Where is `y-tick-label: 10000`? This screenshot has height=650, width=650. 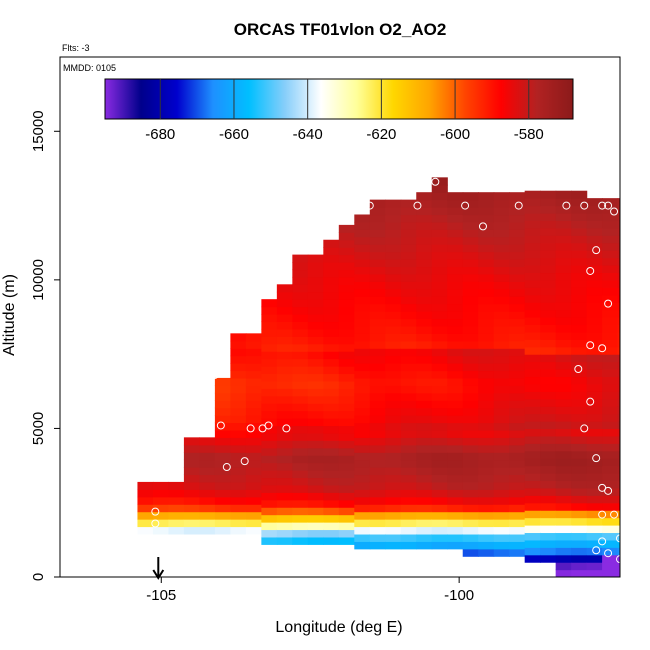
y-tick-label: 10000 is located at coordinates (38, 280).